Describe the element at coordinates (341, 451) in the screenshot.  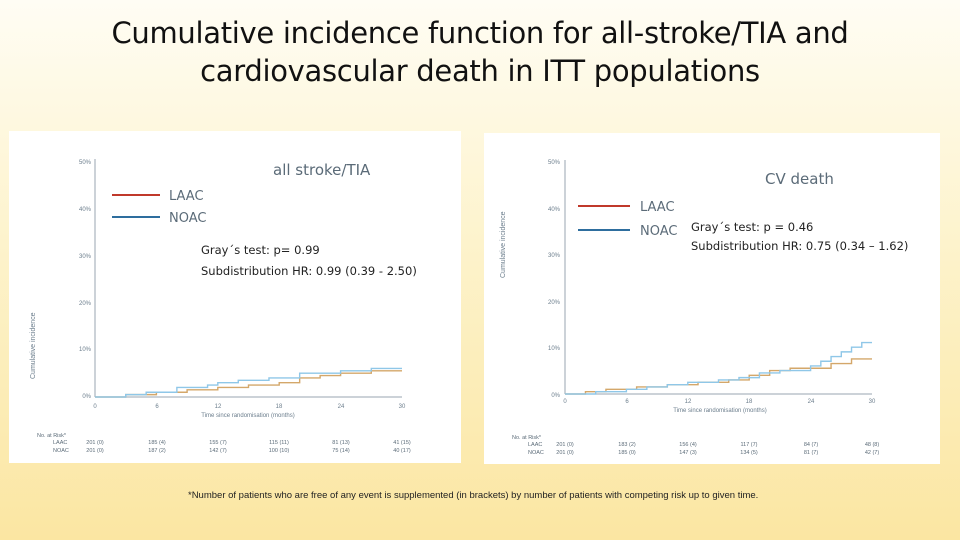
I see `risk-cell: 75 (14)` at that location.